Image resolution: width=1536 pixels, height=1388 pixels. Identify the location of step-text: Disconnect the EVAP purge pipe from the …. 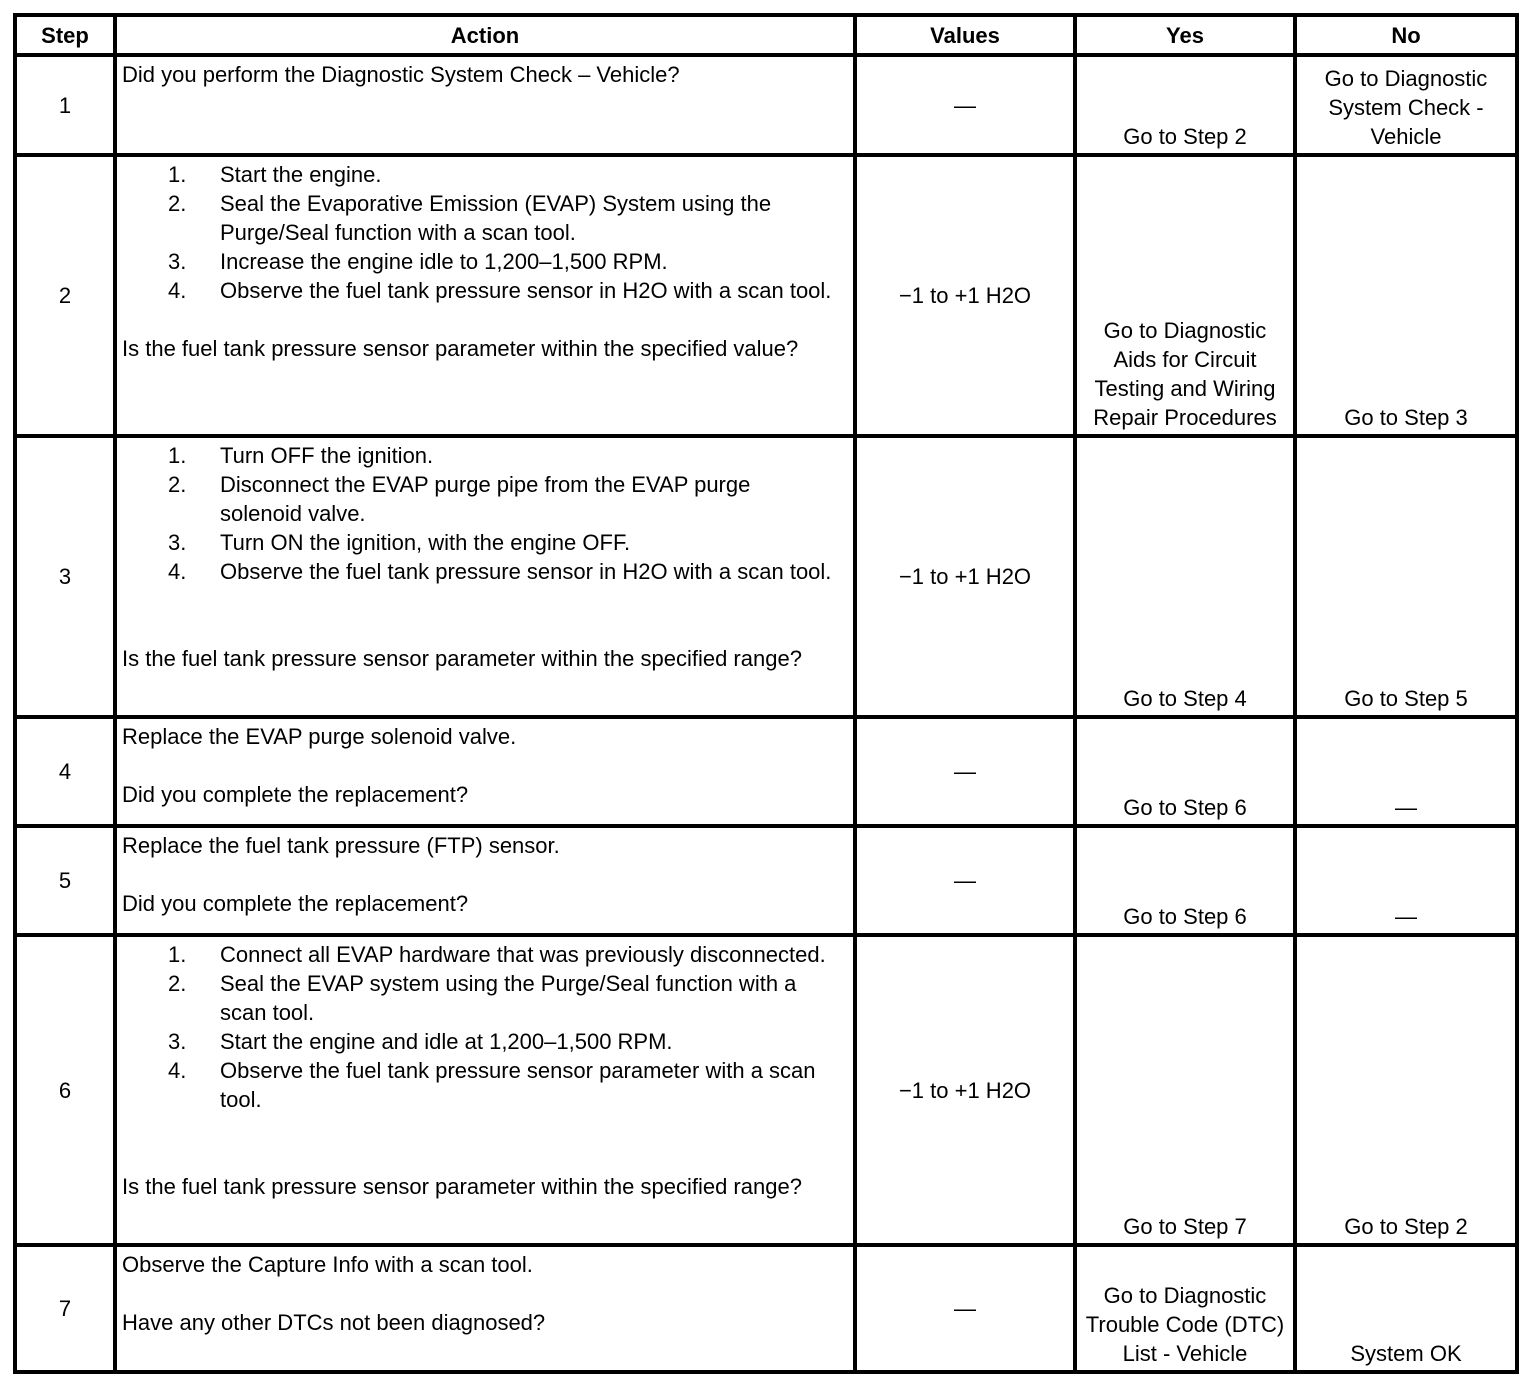
(485, 499).